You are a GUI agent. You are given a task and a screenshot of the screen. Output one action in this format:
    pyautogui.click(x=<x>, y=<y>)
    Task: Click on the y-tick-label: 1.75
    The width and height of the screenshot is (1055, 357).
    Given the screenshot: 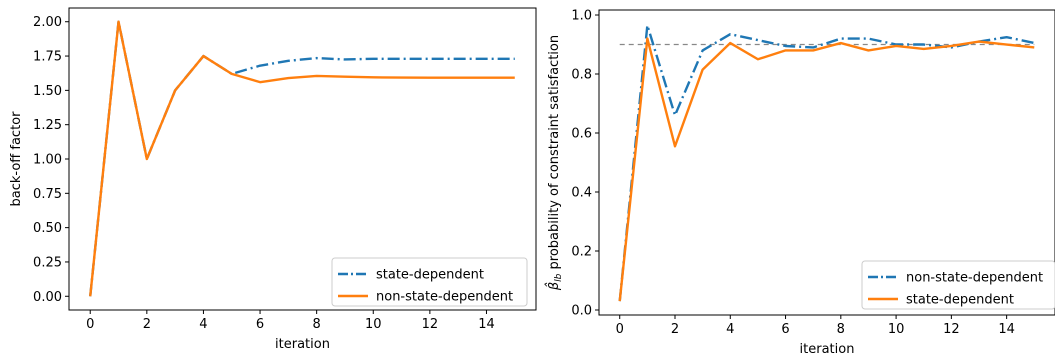 What is the action you would take?
    pyautogui.click(x=47, y=57)
    